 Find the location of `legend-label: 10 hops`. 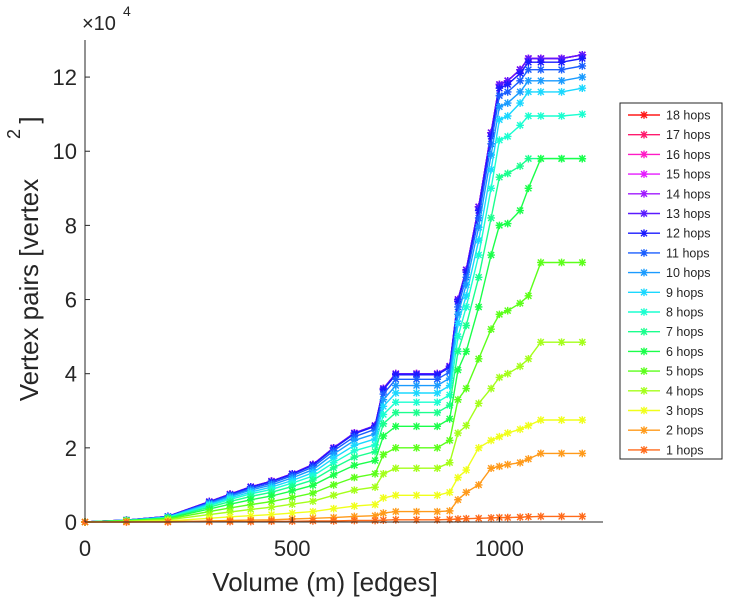

legend-label: 10 hops is located at coordinates (688, 273).